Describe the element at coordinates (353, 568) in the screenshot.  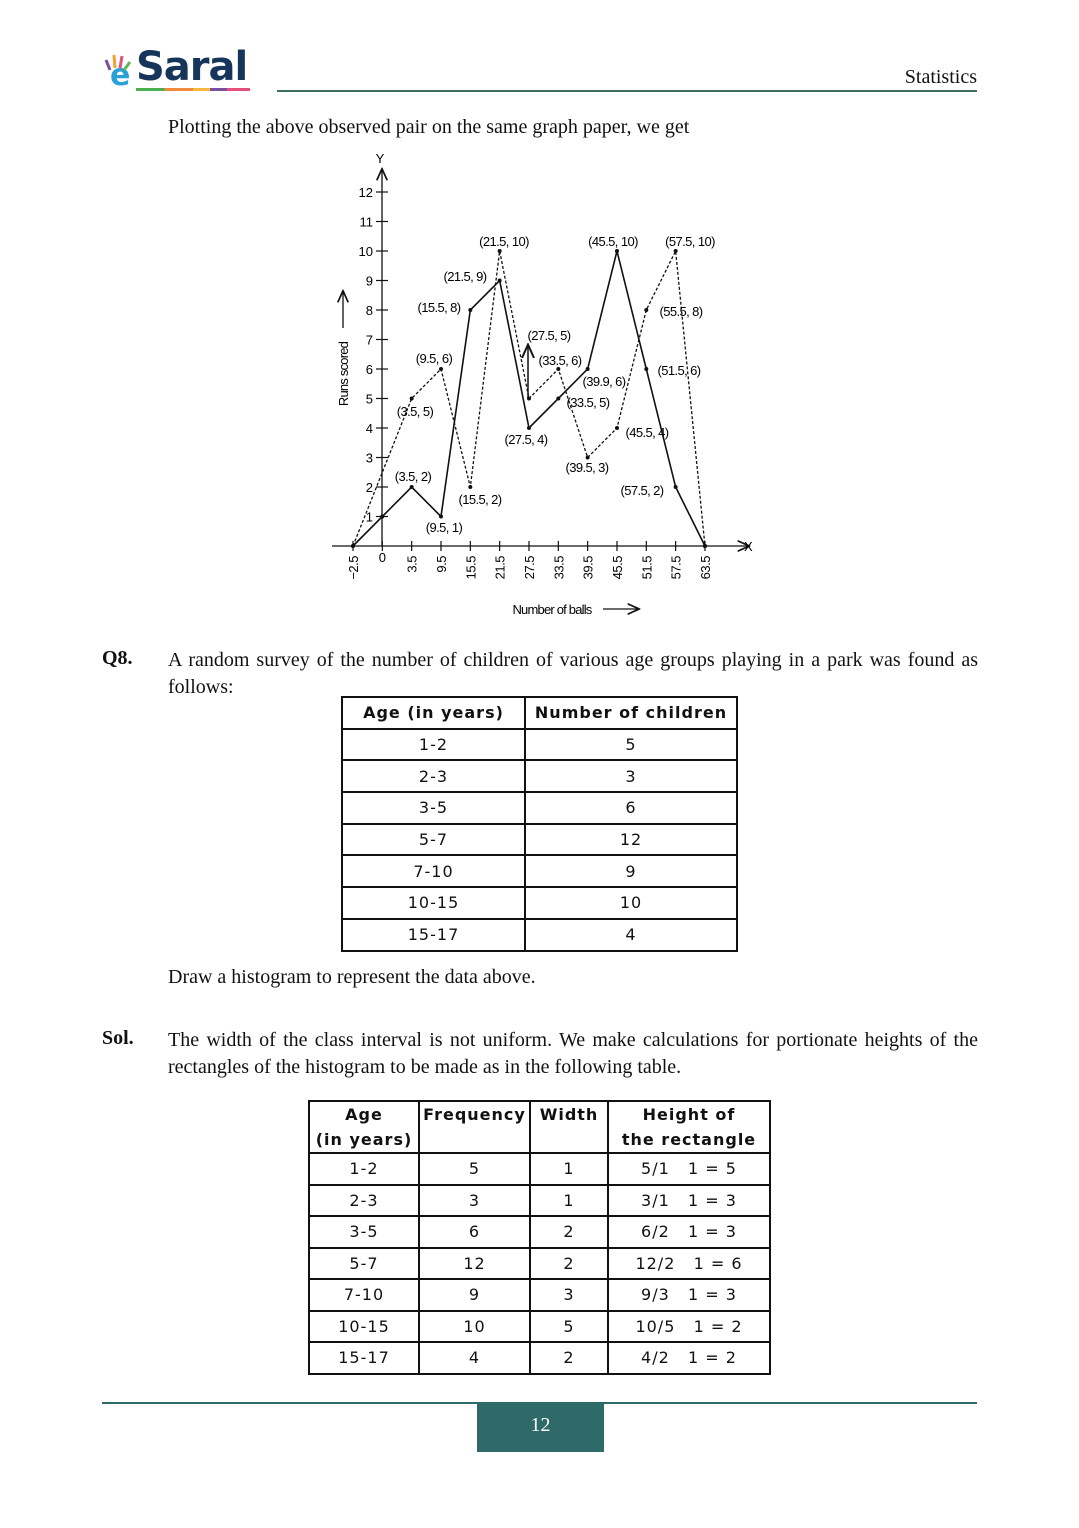
I see `x-tick-label: −2.5` at that location.